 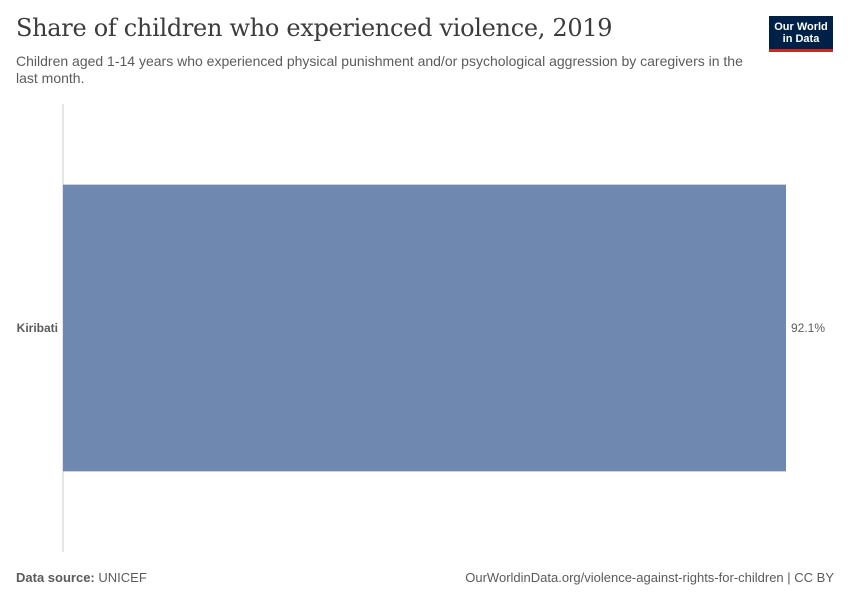 I want to click on owid-logo: Our World in Data, so click(x=801, y=34).